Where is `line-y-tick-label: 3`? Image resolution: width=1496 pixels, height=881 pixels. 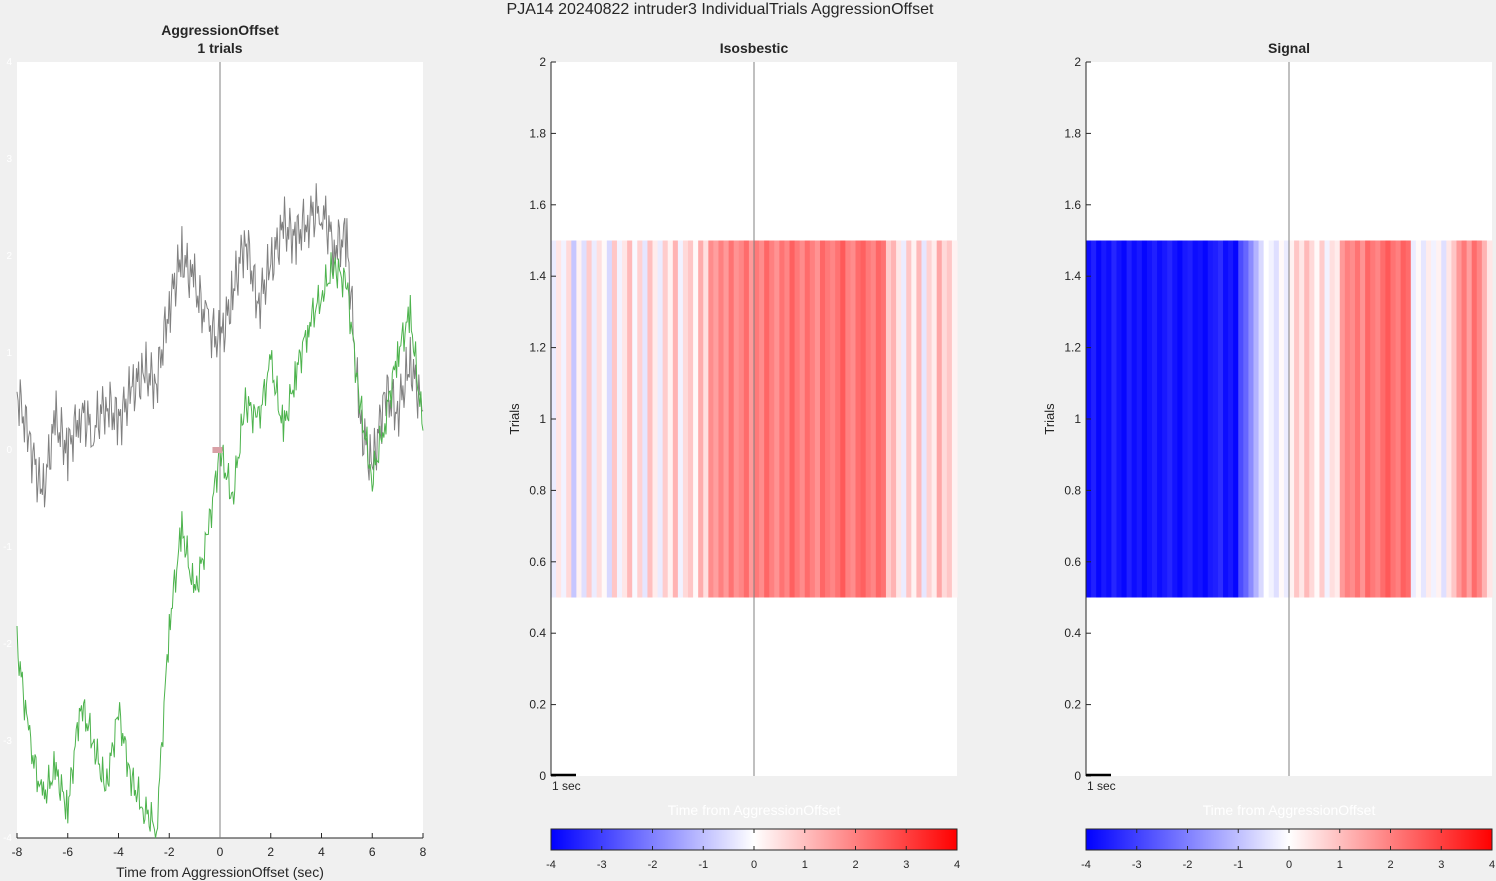
line-y-tick-label: 3 is located at coordinates (9, 159).